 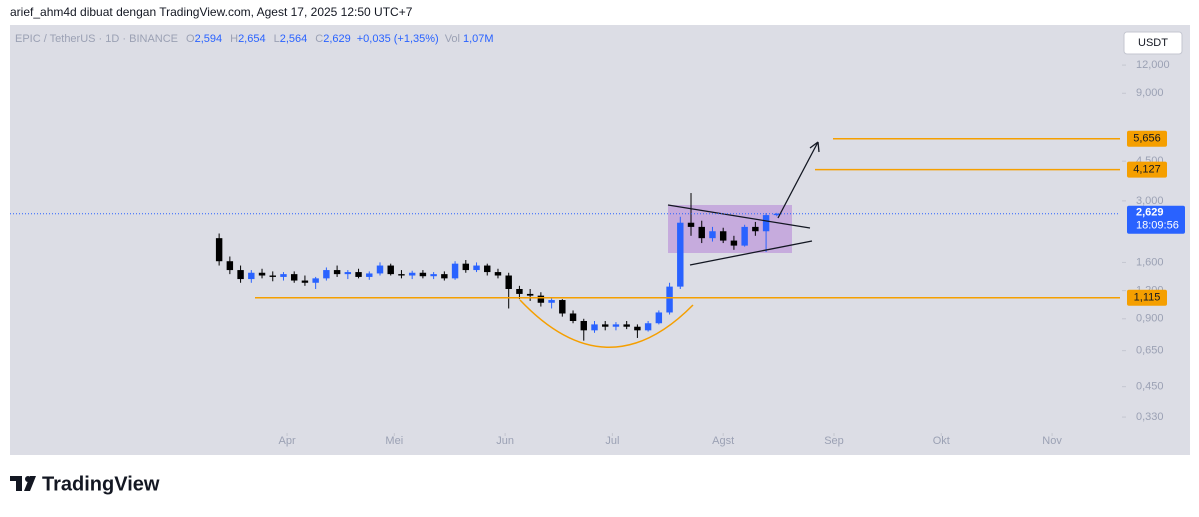 I want to click on volume-label: Vol, so click(x=452, y=39).